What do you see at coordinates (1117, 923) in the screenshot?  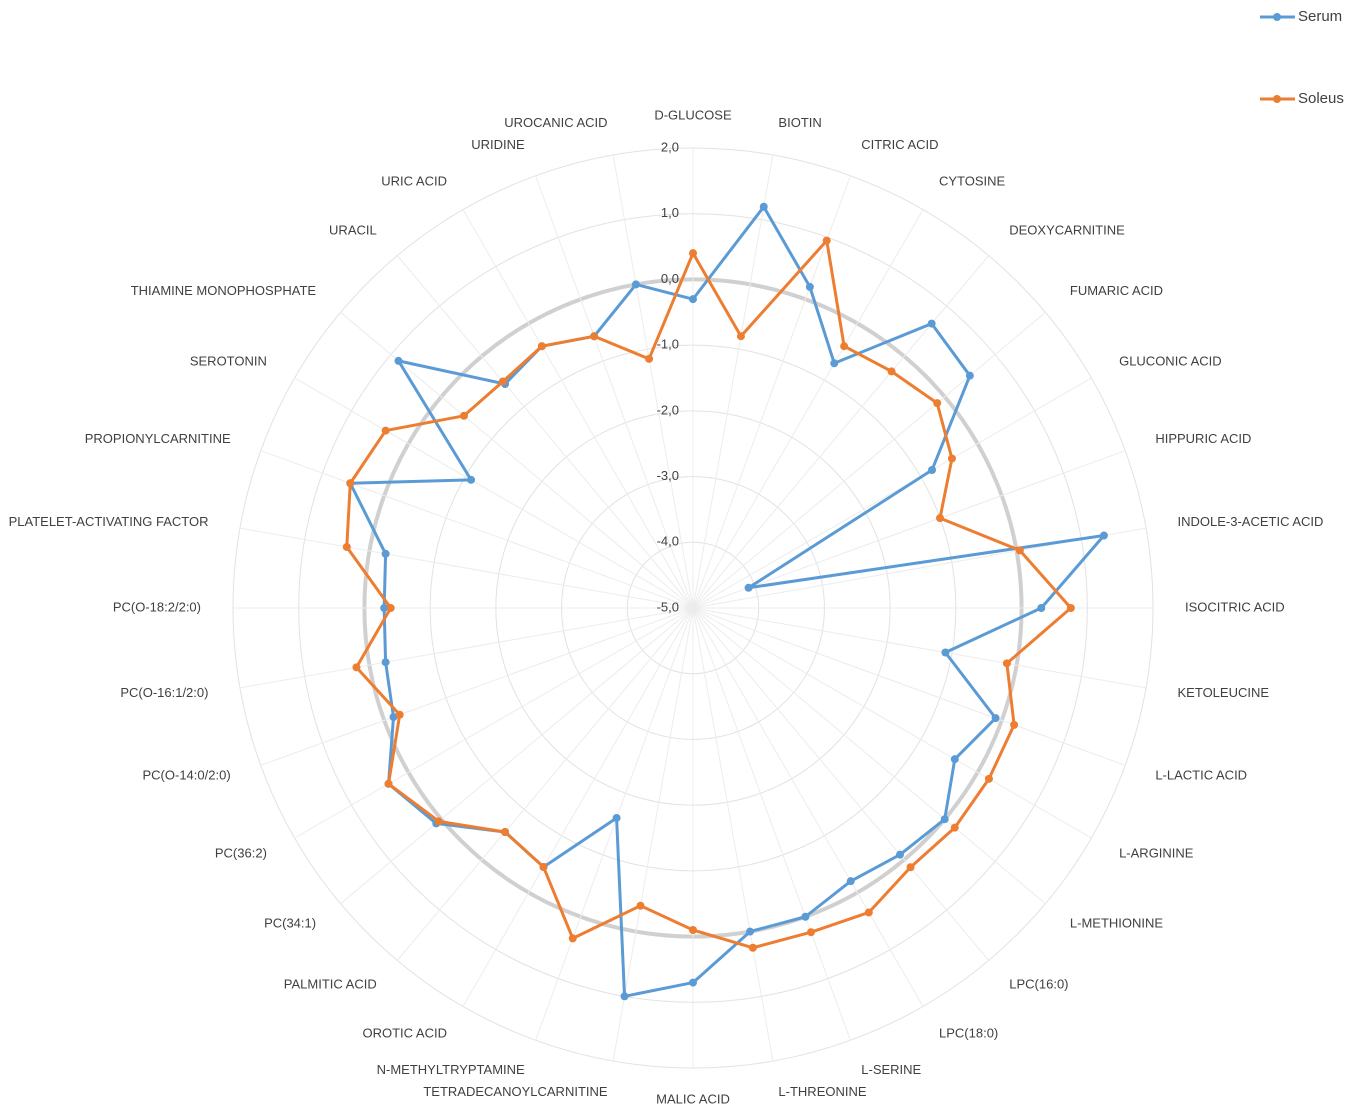 I see `category-label: L-METHIONINE` at bounding box center [1117, 923].